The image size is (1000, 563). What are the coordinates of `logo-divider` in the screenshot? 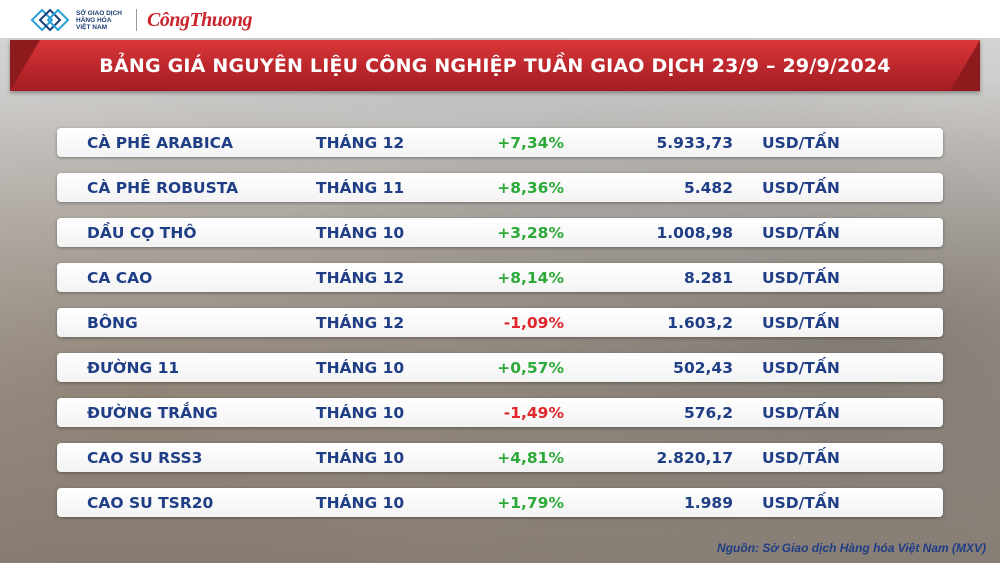 It's located at (136, 20).